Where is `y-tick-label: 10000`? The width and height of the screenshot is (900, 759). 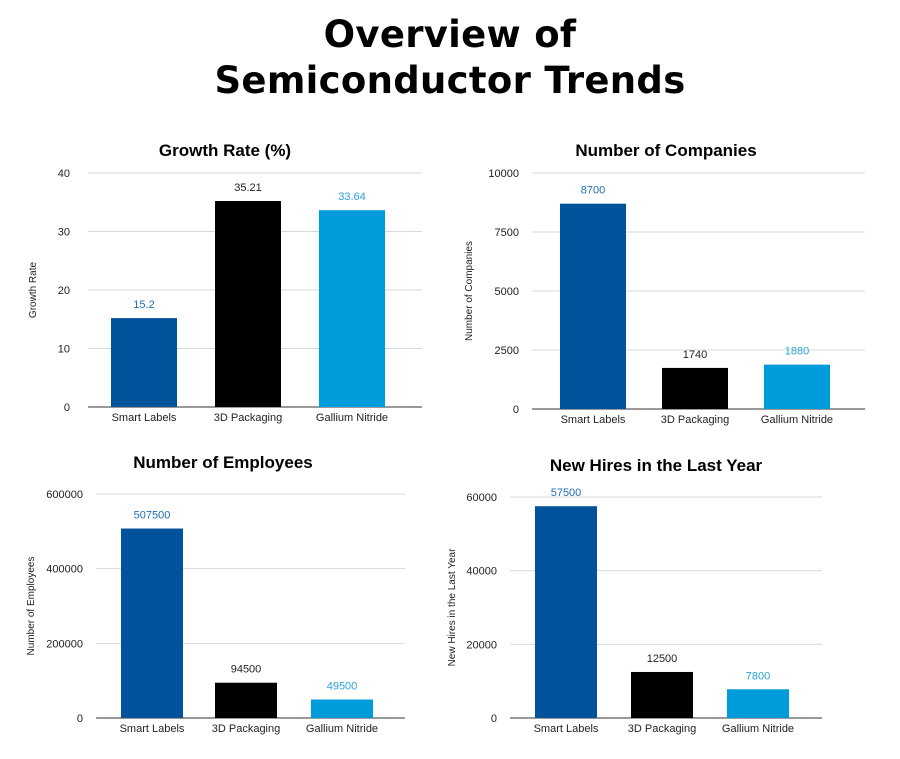 y-tick-label: 10000 is located at coordinates (503, 174).